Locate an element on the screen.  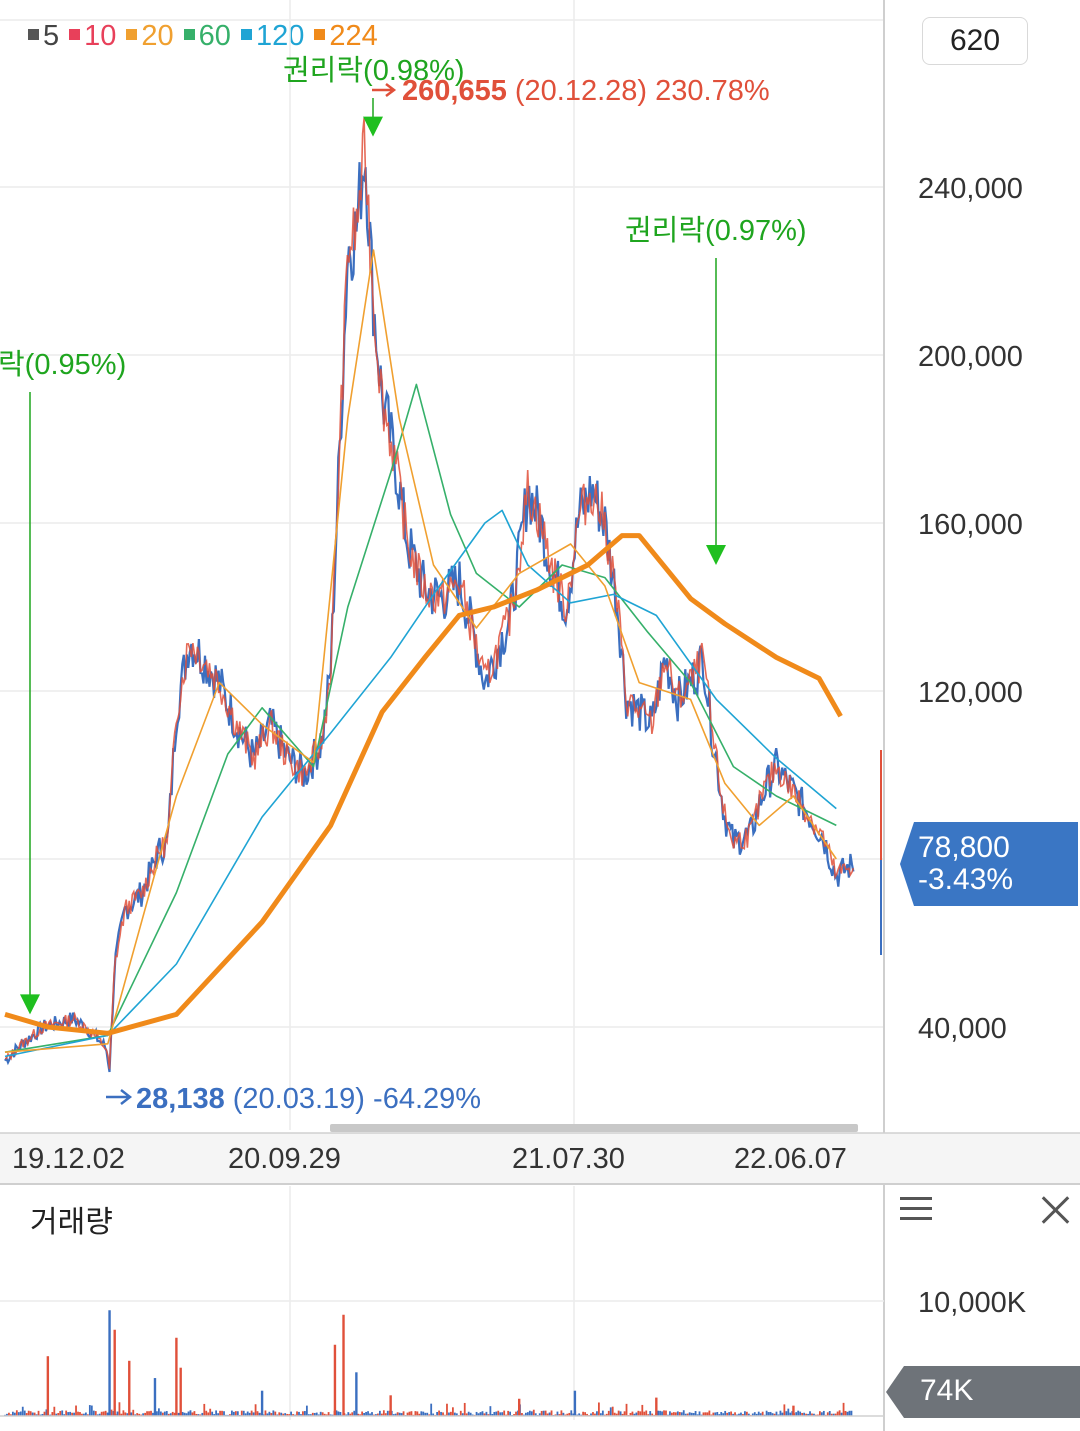
x-tick-label: 21.07.30 is located at coordinates (568, 1159).